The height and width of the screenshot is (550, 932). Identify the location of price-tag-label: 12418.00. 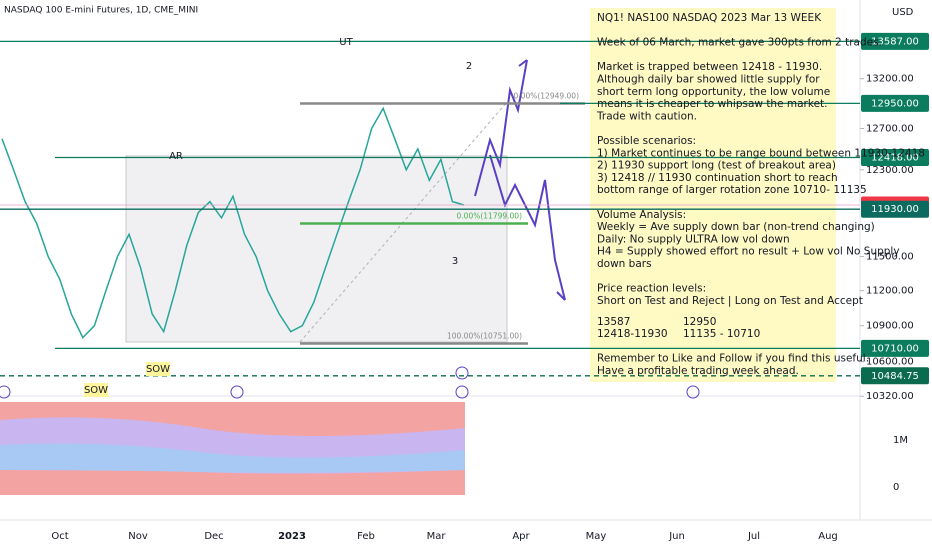
(895, 157).